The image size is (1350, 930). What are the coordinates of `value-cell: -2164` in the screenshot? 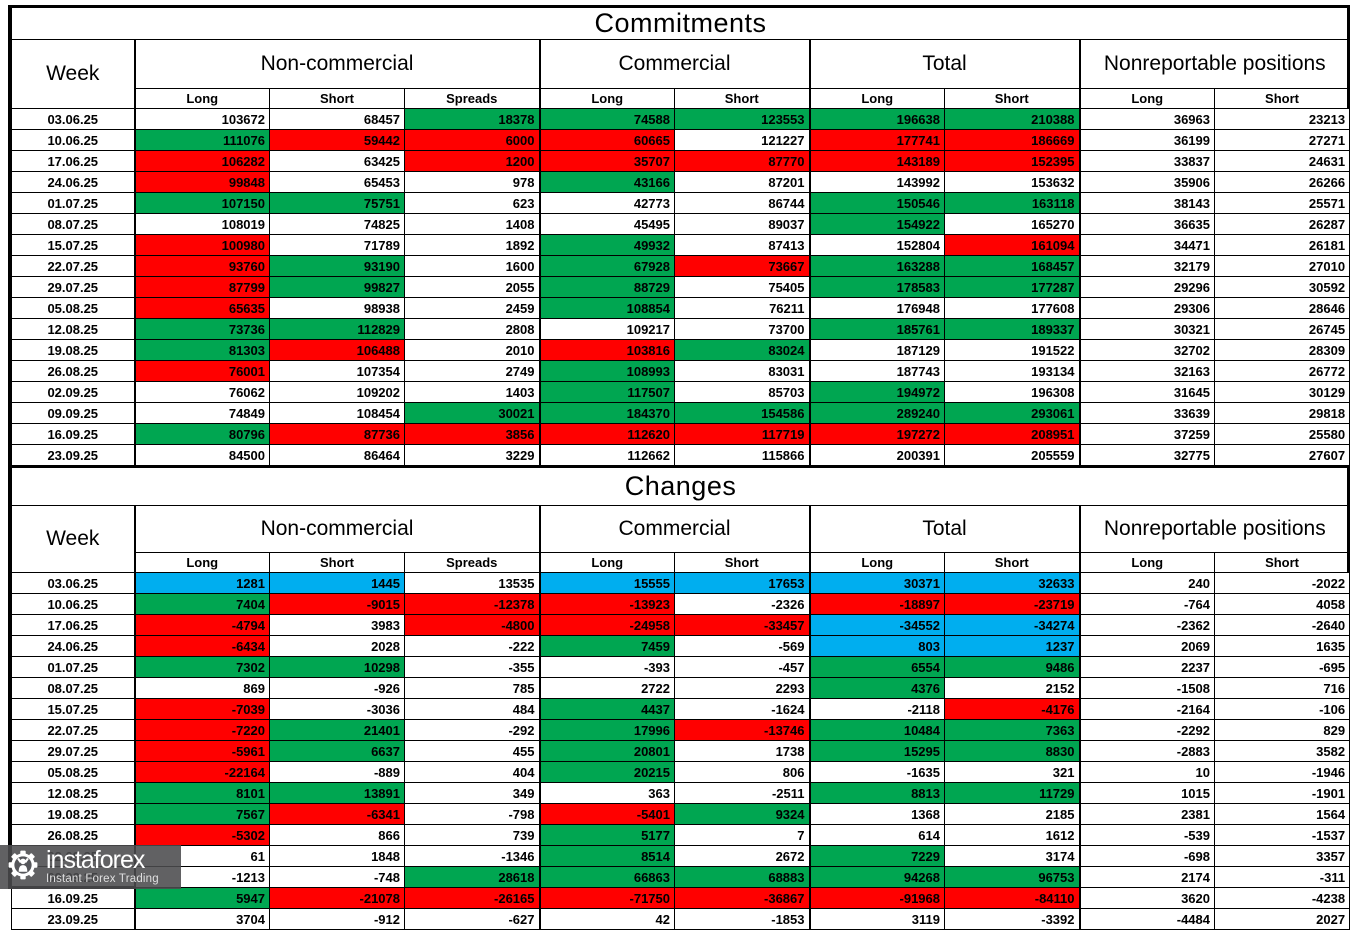 It's located at (1146, 709).